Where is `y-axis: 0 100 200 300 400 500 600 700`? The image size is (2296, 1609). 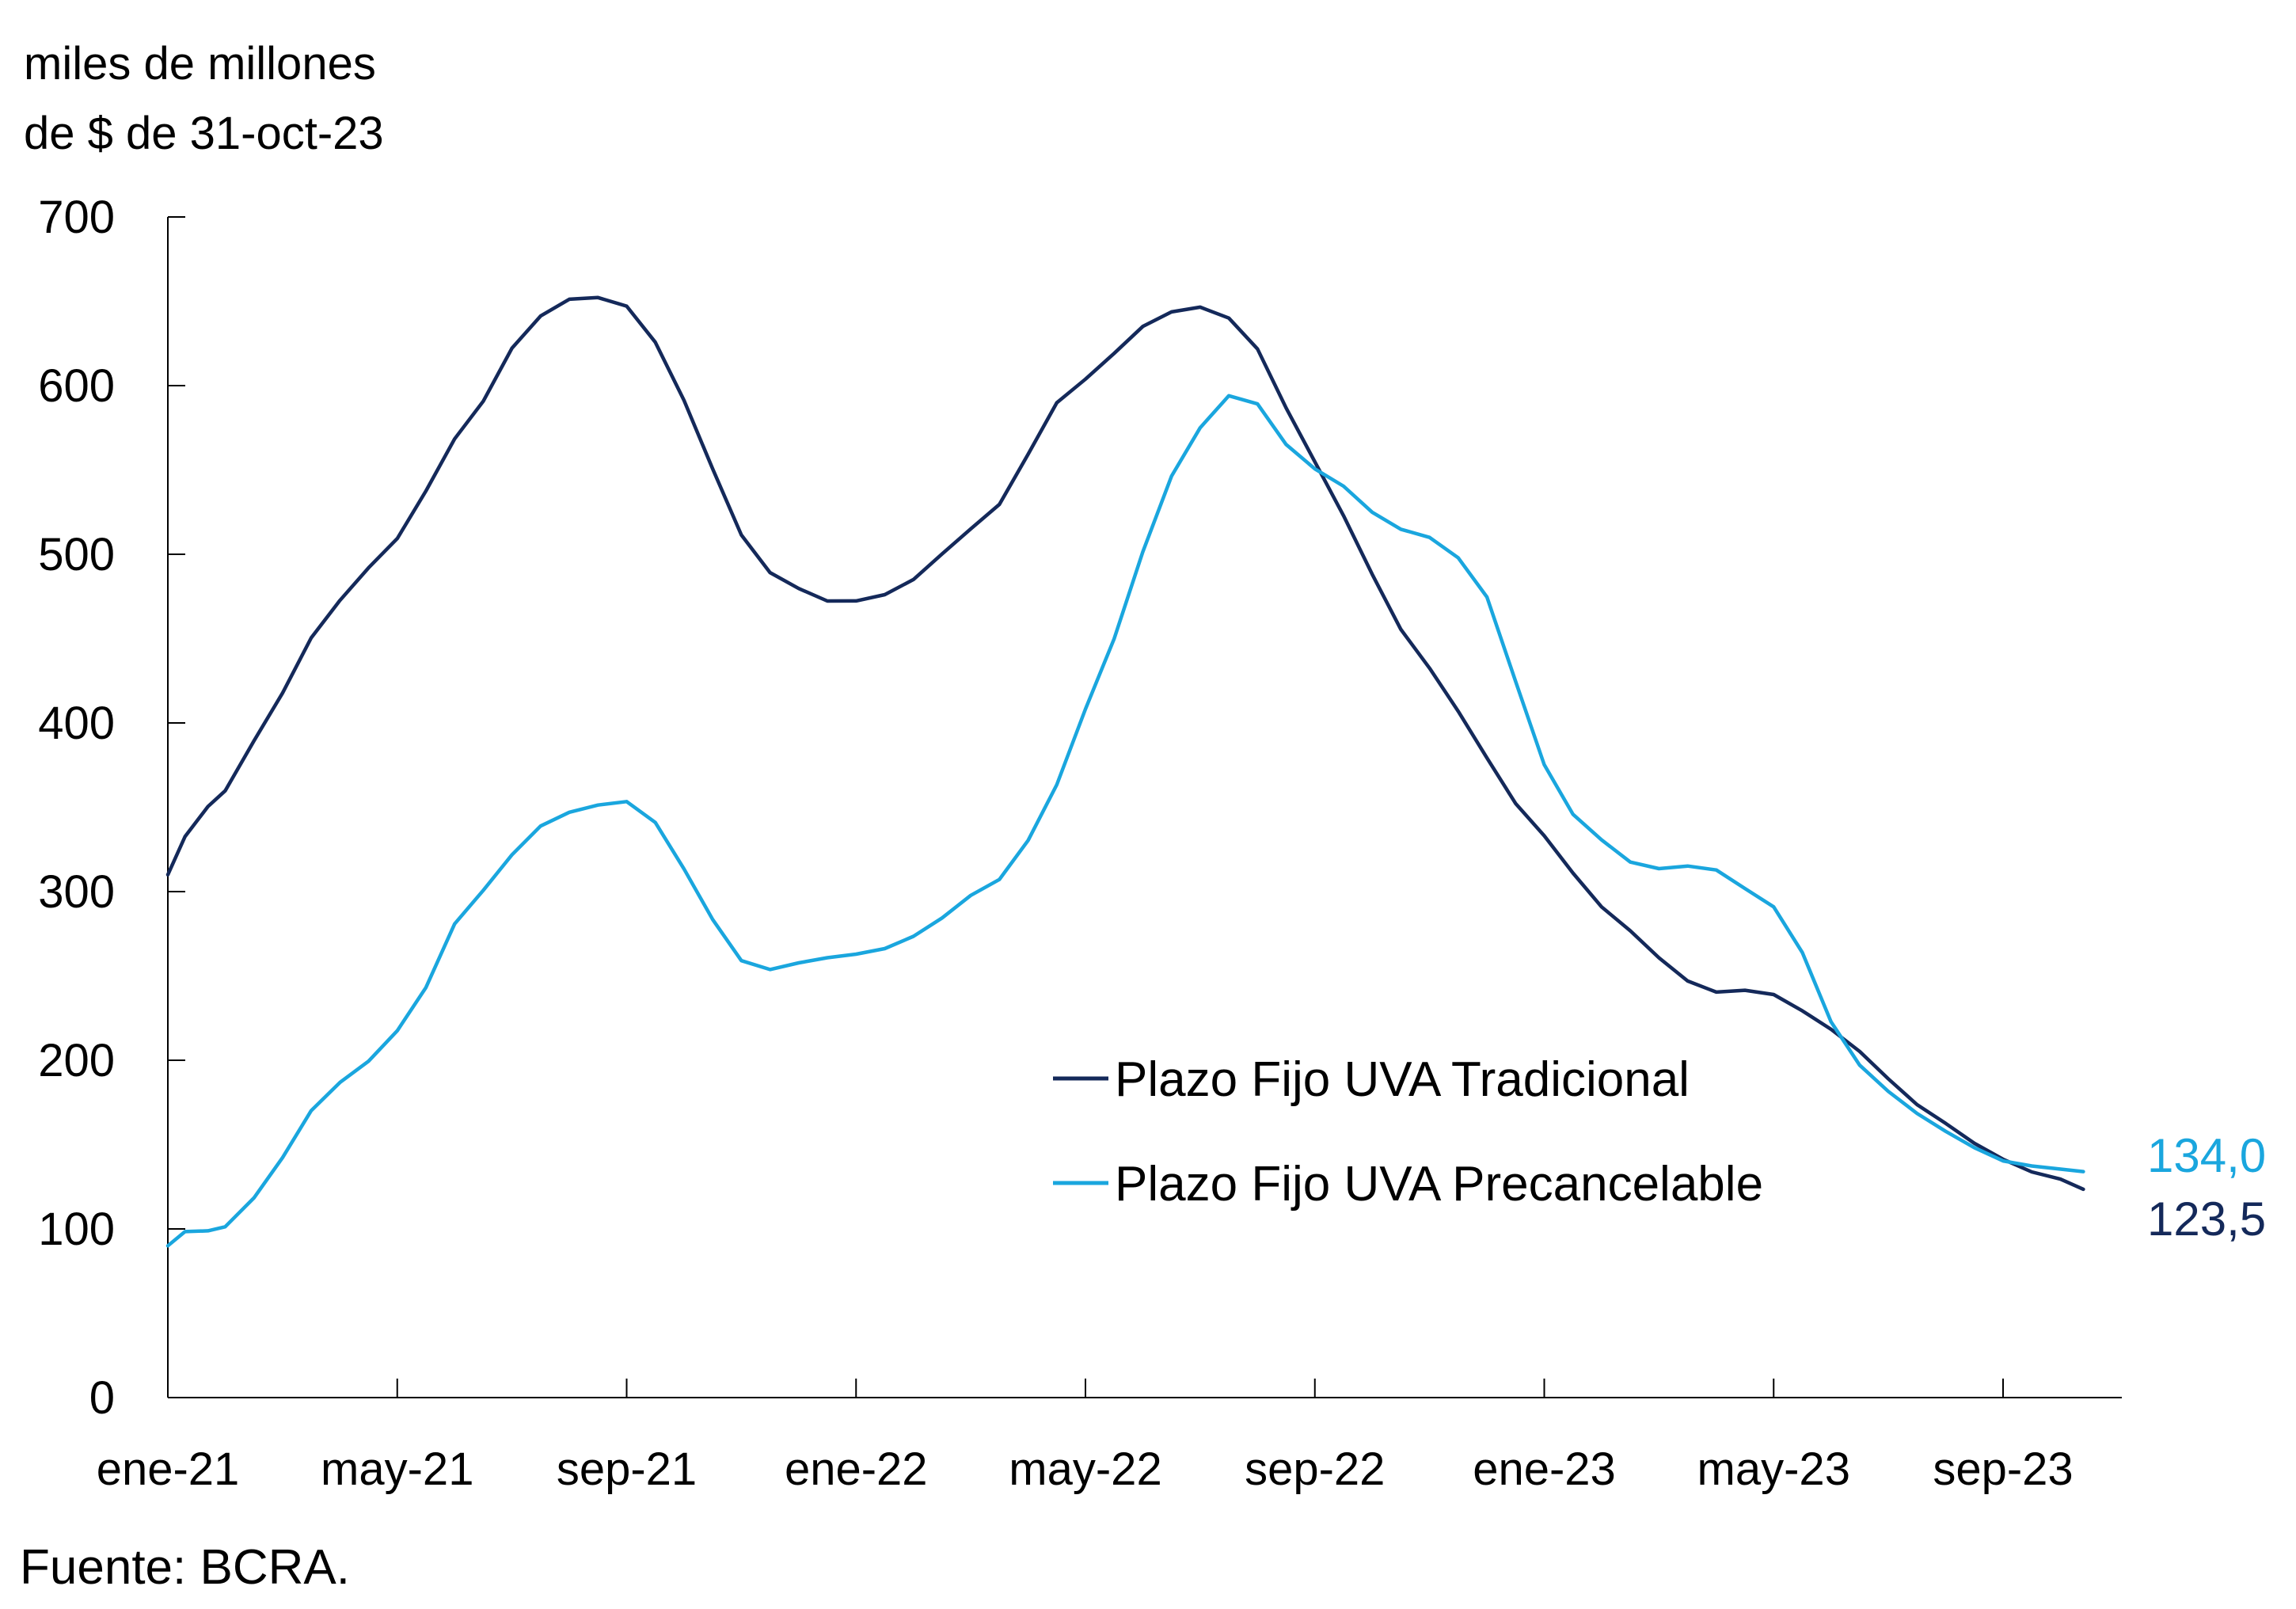 y-axis: 0 100 200 300 400 500 600 700 is located at coordinates (111, 808).